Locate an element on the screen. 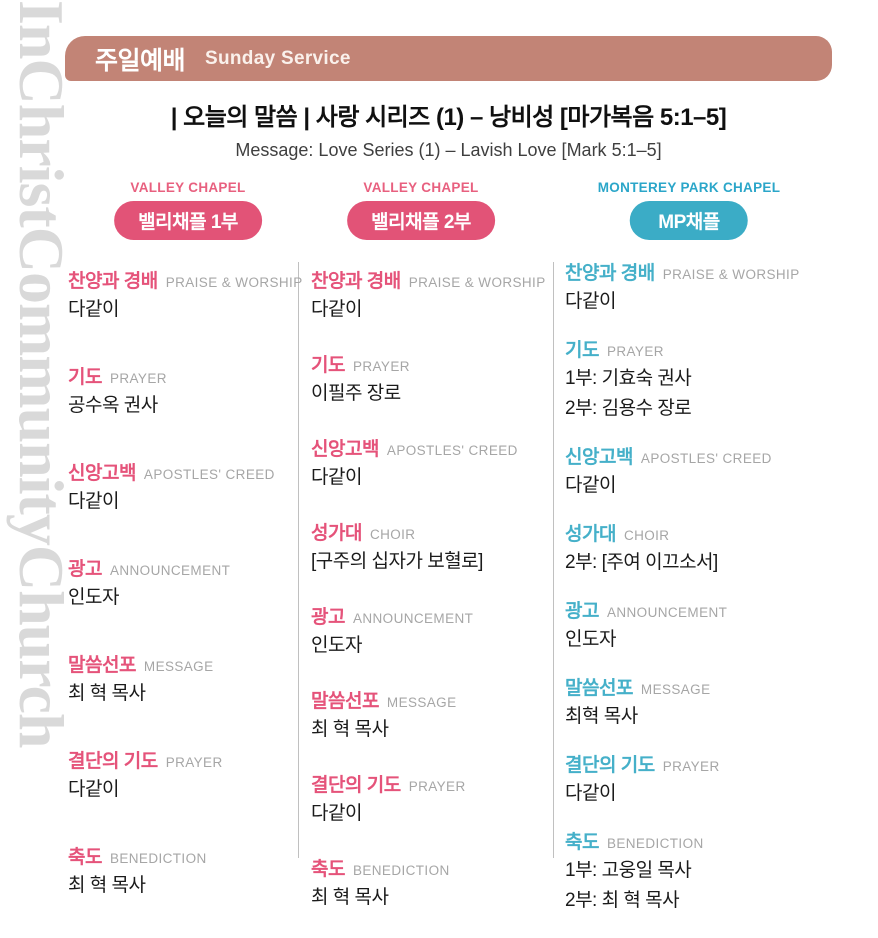 Image resolution: width=878 pixels, height=938 pixels. item-performer: [구주의 십자가 보혈로] is located at coordinates (397, 561).